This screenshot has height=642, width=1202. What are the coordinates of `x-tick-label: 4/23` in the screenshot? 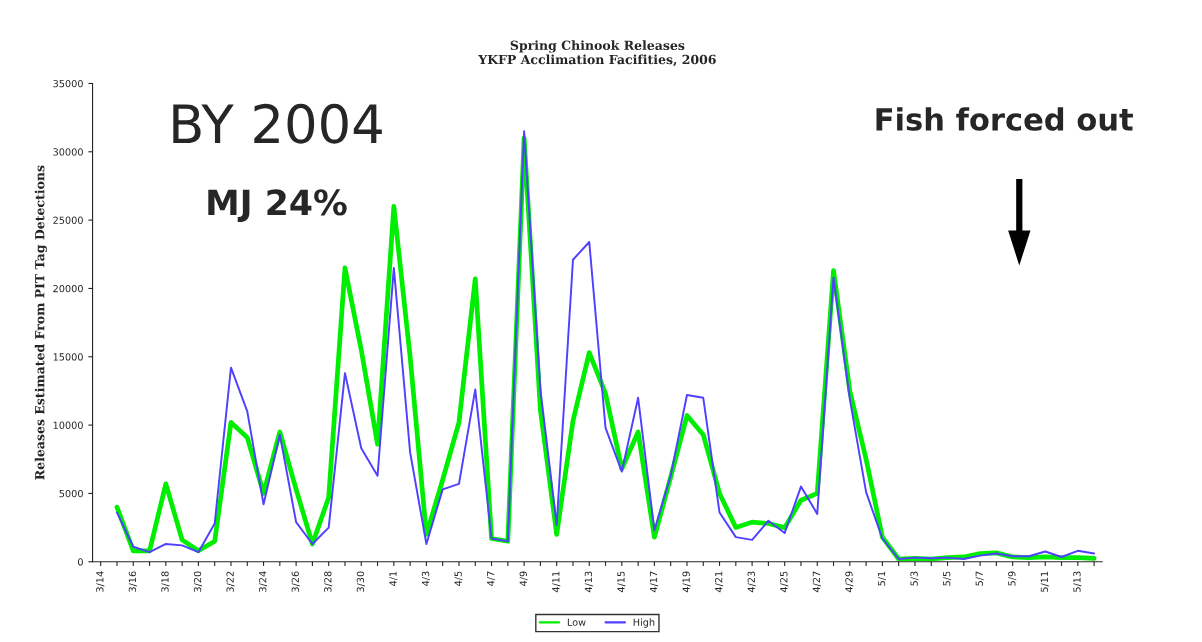 It's located at (751, 582).